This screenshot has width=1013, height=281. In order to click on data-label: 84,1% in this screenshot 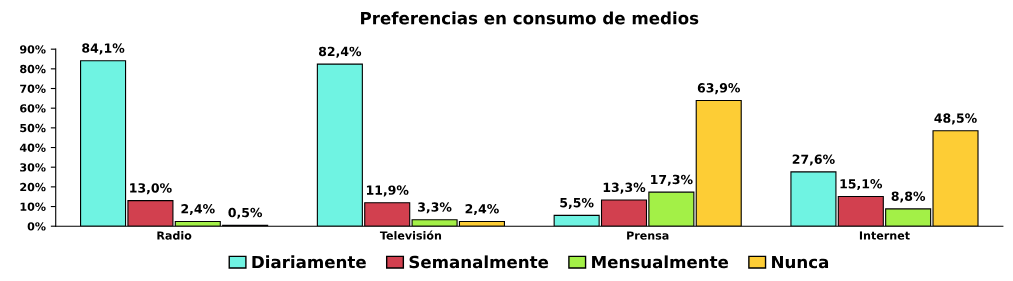, I will do `click(103, 49)`.